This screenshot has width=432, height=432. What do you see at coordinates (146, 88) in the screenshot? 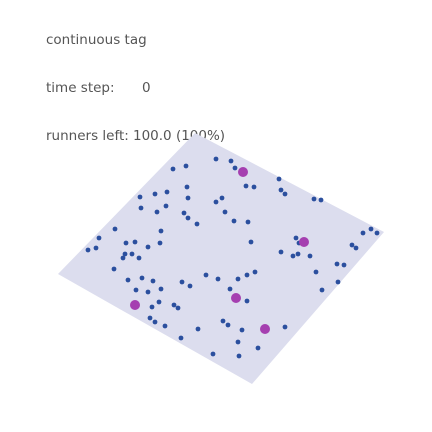
I see `time-step-value: 0` at bounding box center [146, 88].